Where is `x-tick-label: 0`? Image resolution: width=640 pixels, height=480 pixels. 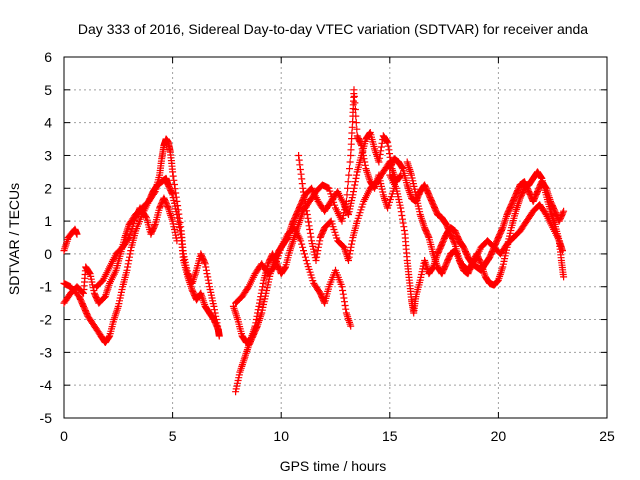
x-tick-label: 0 is located at coordinates (64, 436).